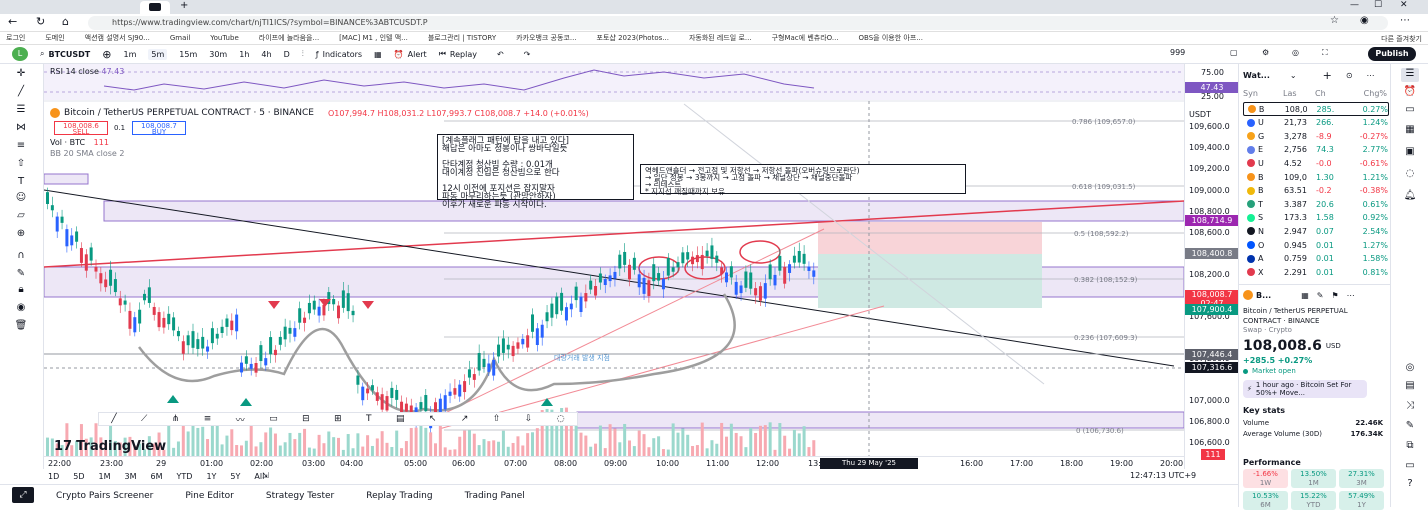 This screenshot has height=510, width=1428. Describe the element at coordinates (1320, 295) in the screenshot. I see `edit-icon: ✎` at that location.